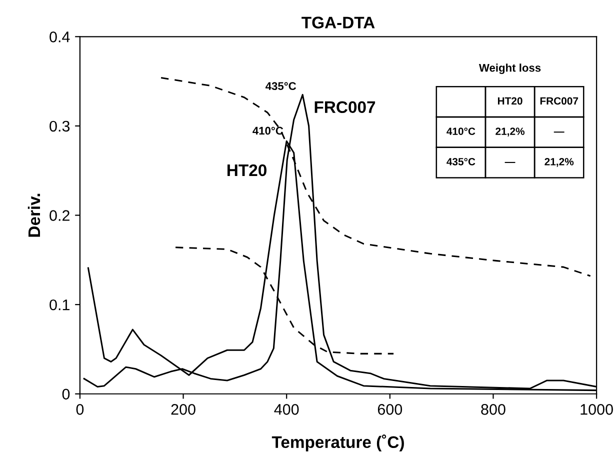 Image resolution: width=615 pixels, height=458 pixels. I want to click on x-tick-label: 200, so click(183, 409).